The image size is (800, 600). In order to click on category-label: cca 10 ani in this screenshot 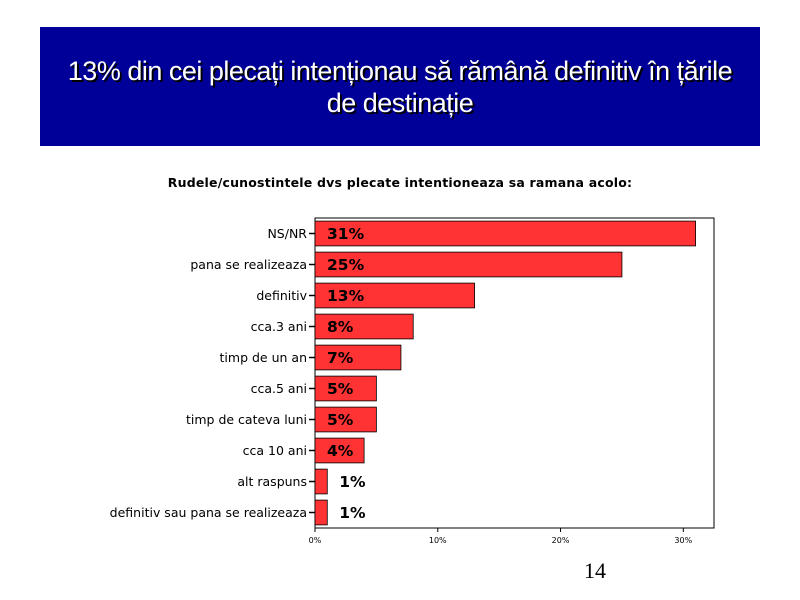, I will do `click(275, 450)`.